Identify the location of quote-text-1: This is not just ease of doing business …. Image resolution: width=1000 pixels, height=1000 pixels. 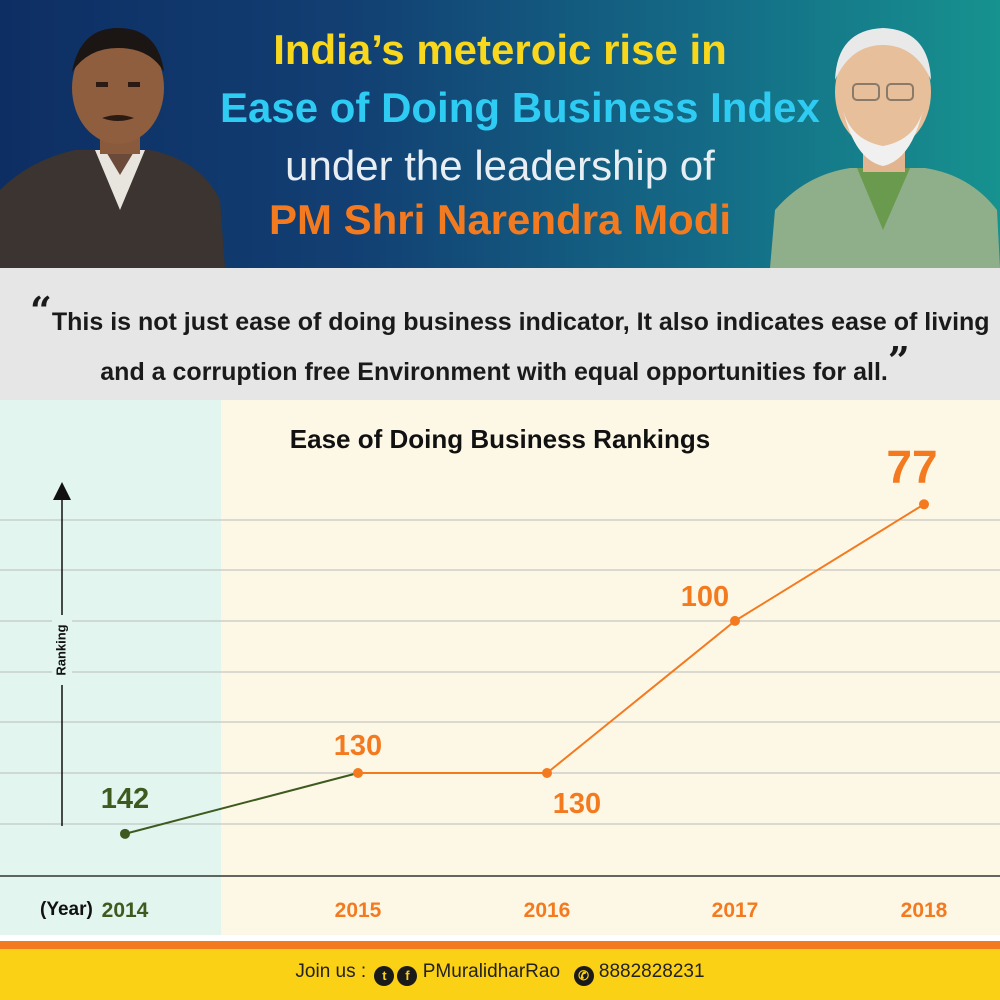
(520, 322).